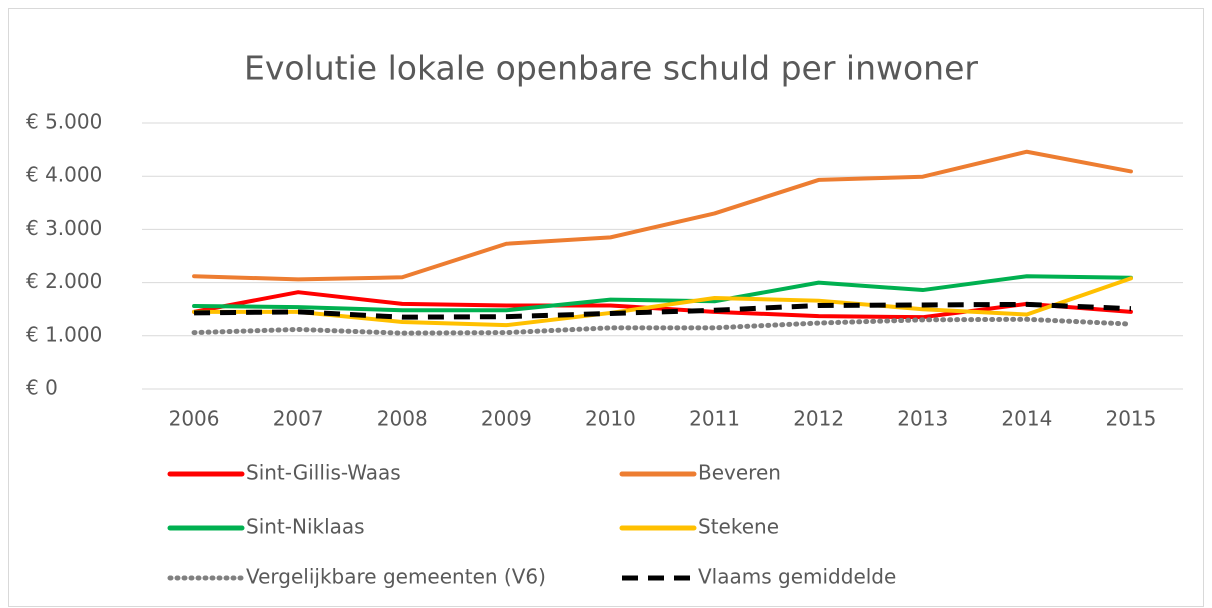  What do you see at coordinates (305, 527) in the screenshot?
I see `legend-label: Sint-Niklaas` at bounding box center [305, 527].